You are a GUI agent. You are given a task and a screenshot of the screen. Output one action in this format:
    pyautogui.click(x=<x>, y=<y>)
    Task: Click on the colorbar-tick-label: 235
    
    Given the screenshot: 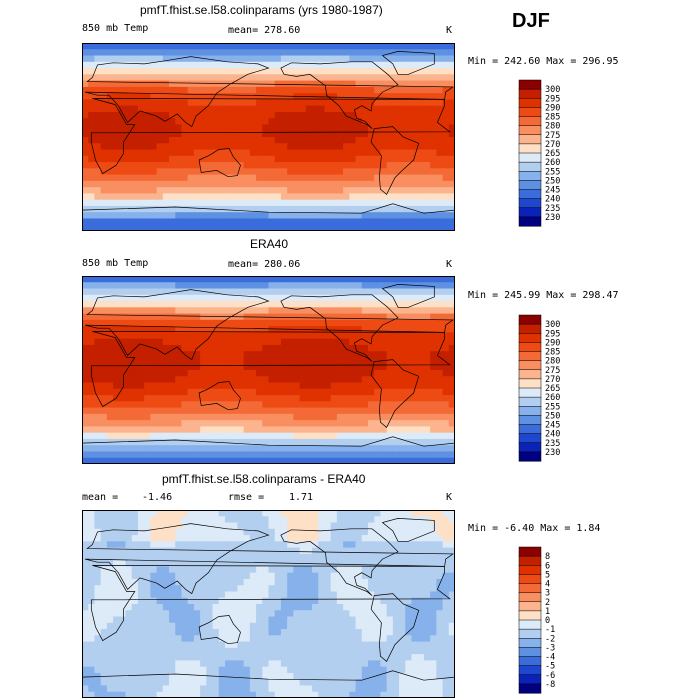 What is the action you would take?
    pyautogui.click(x=552, y=209)
    